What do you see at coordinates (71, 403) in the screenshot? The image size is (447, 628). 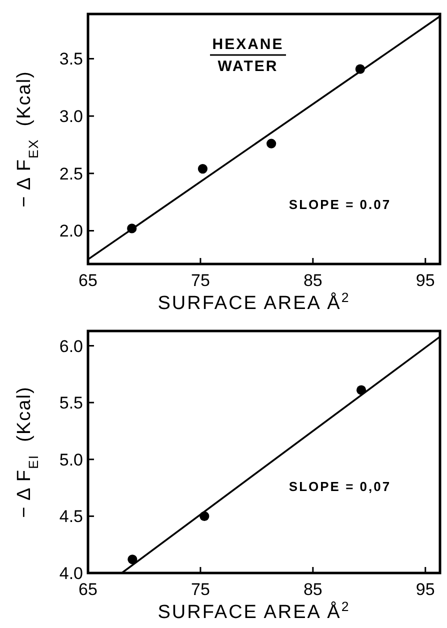 I see `y-tick-label: 5.5` at bounding box center [71, 403].